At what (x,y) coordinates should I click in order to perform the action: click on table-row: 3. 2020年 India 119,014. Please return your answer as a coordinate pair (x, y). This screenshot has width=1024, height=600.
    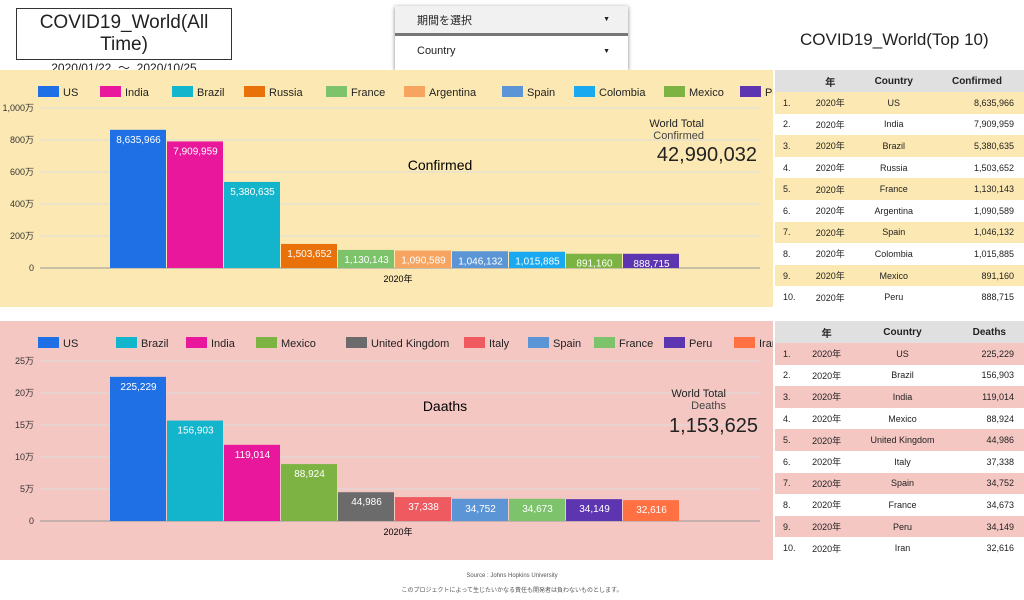
    Looking at the image, I should click on (899, 397).